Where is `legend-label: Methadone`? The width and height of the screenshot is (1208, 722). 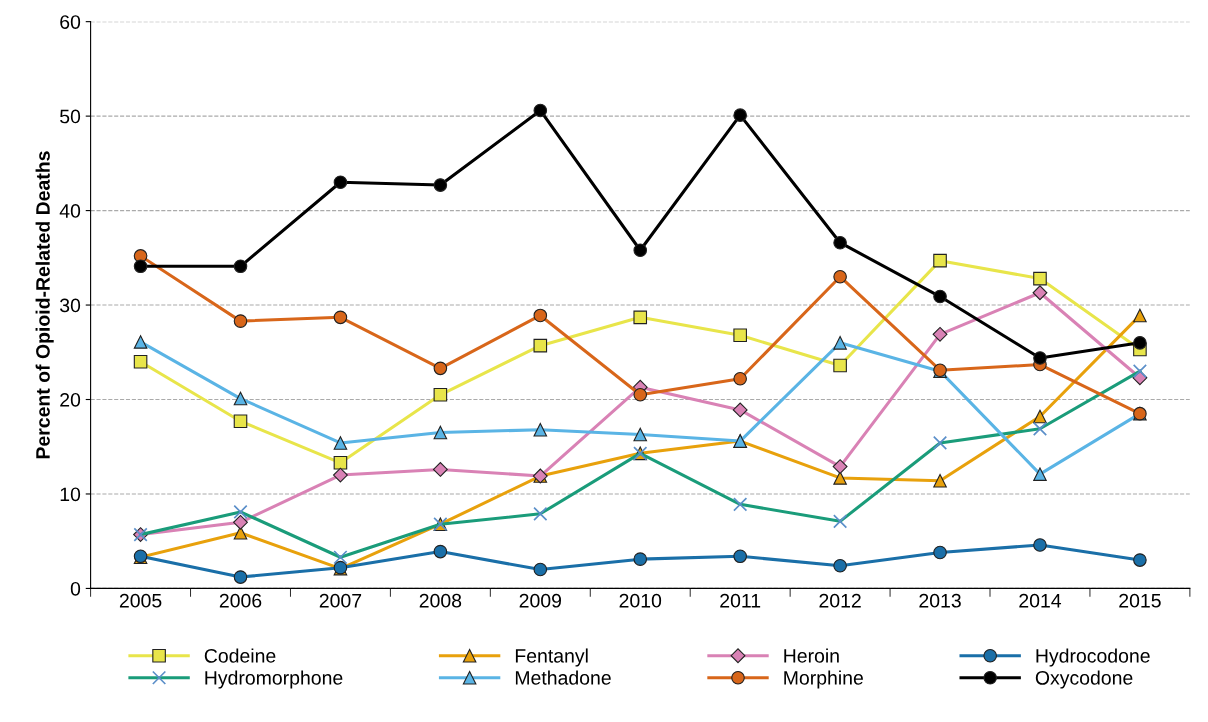
legend-label: Methadone is located at coordinates (563, 677).